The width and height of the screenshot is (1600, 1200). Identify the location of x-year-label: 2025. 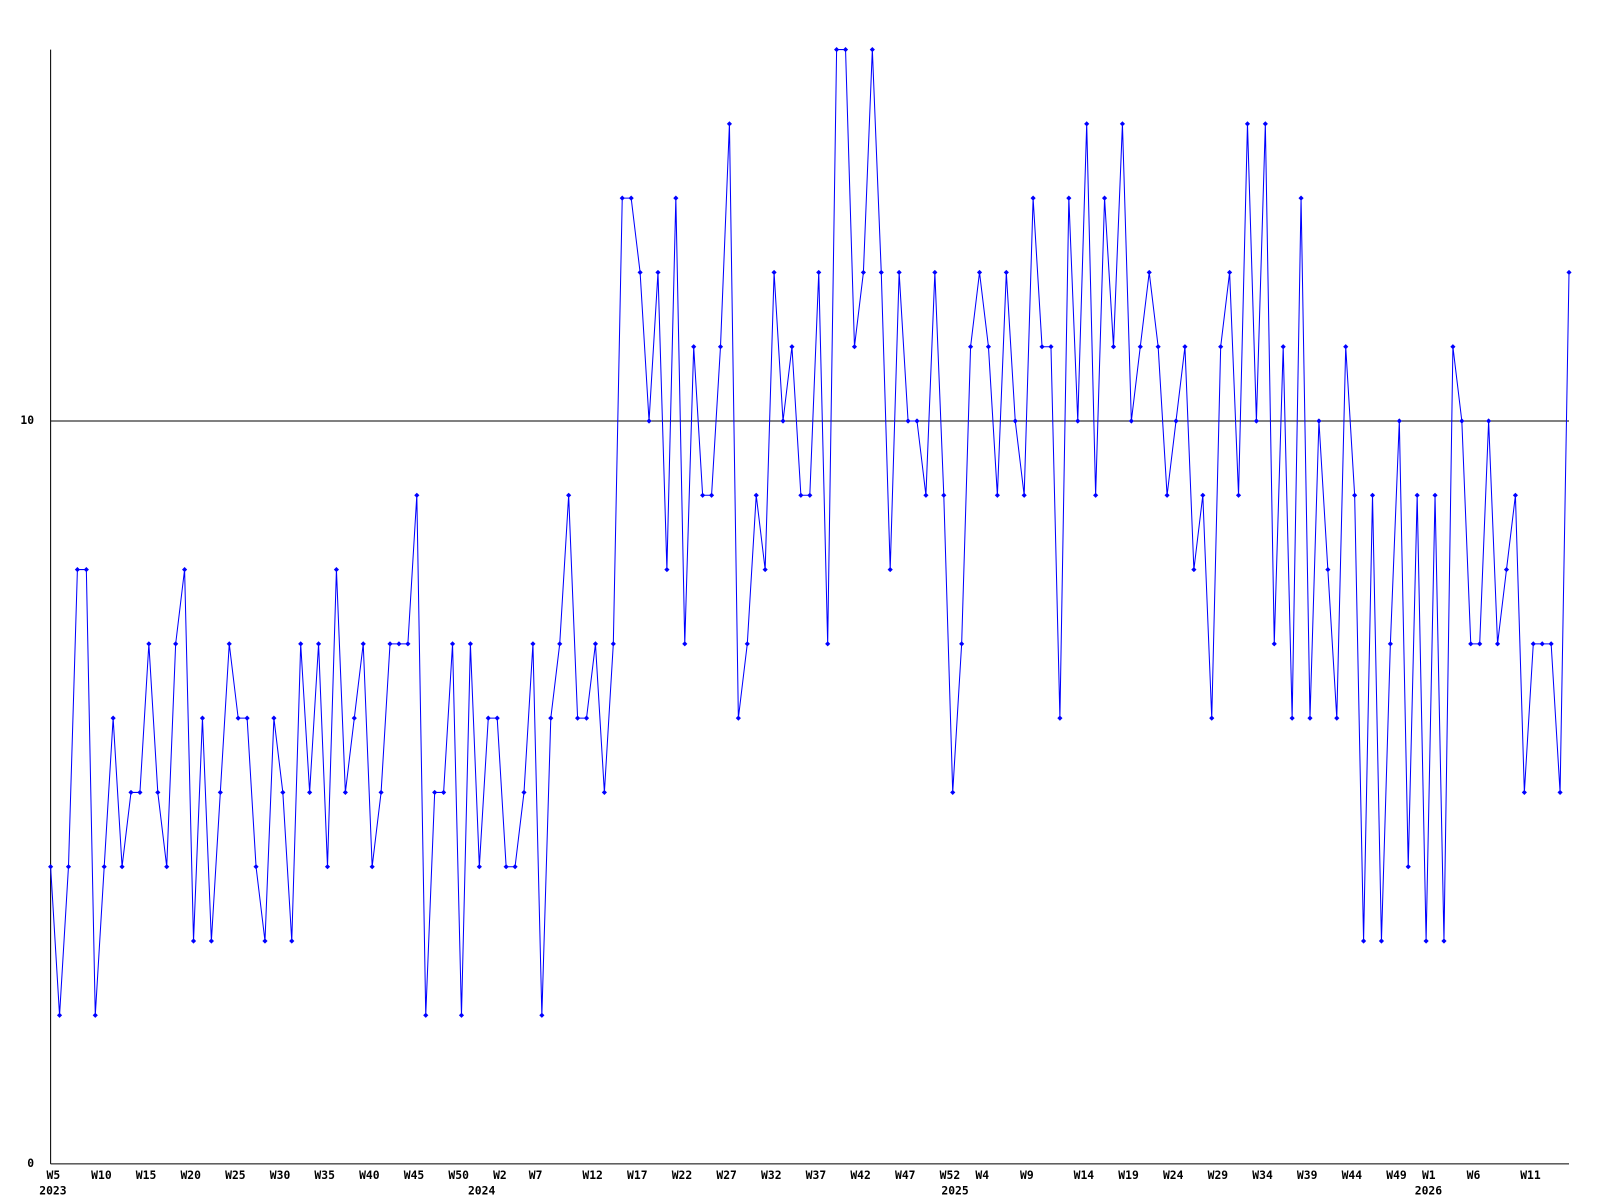
(955, 1191).